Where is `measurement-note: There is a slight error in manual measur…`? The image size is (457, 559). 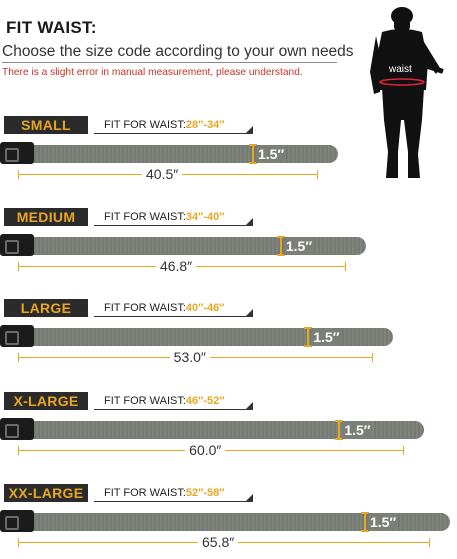
measurement-note: There is a slight error in manual measur… is located at coordinates (152, 72).